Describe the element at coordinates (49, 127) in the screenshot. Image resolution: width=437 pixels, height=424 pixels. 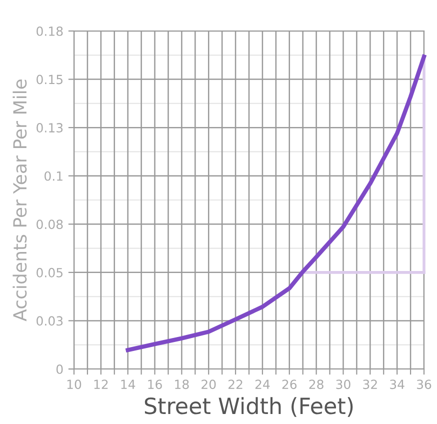
I see `y-tick-label: 0.13` at that location.